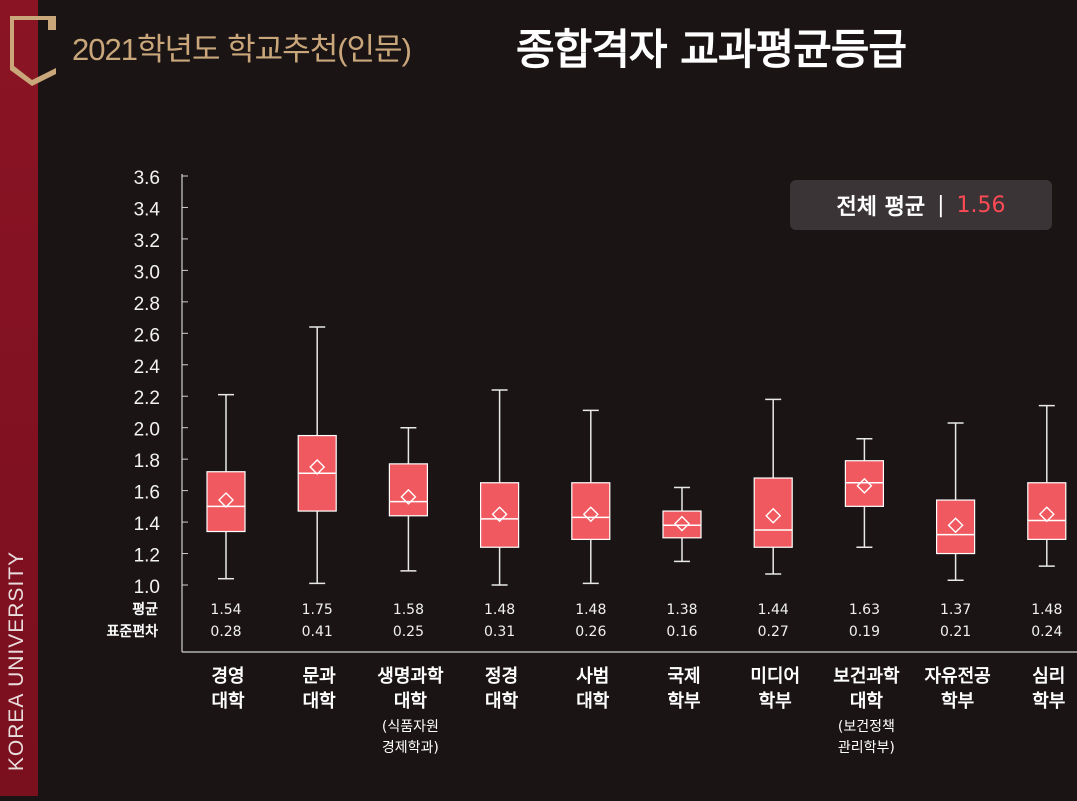 This screenshot has width=1077, height=801. What do you see at coordinates (320, 676) in the screenshot?
I see `category-label: 문과` at bounding box center [320, 676].